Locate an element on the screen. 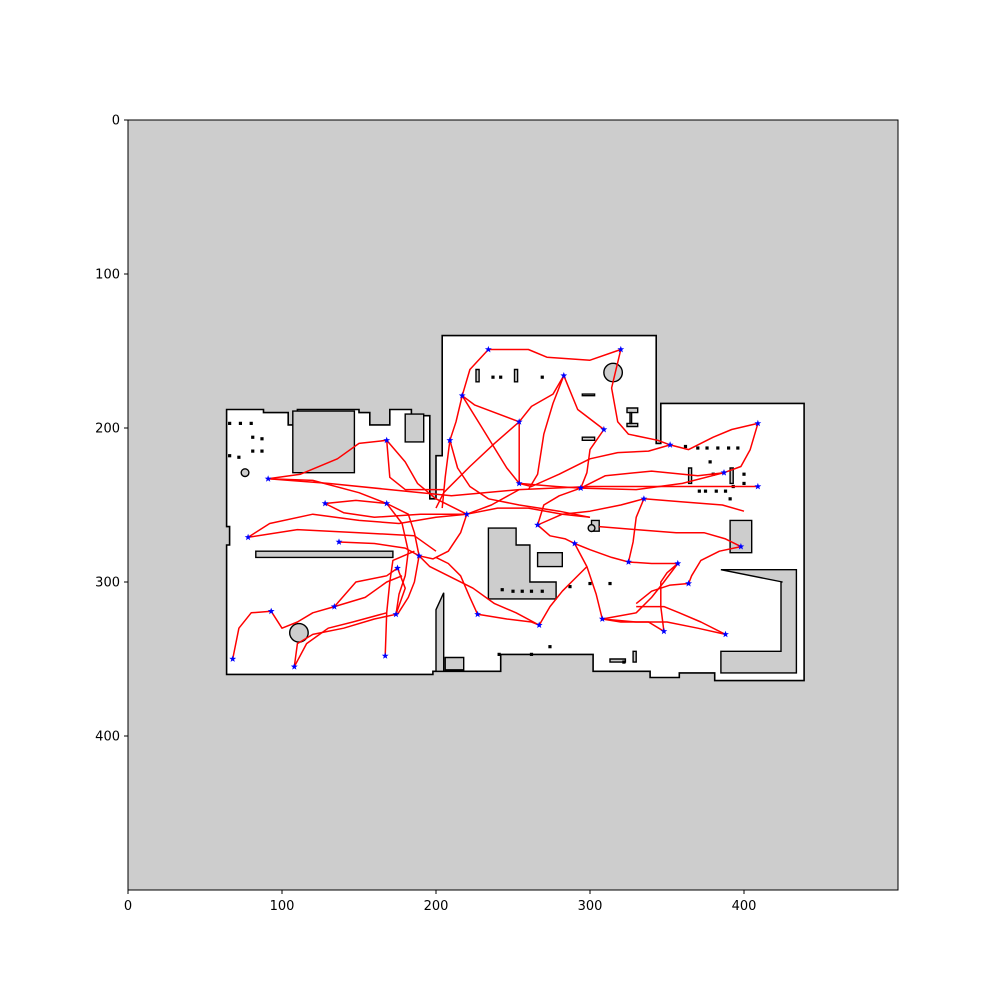 The width and height of the screenshot is (1000, 1000). x-tick-label: 0 is located at coordinates (128, 906).